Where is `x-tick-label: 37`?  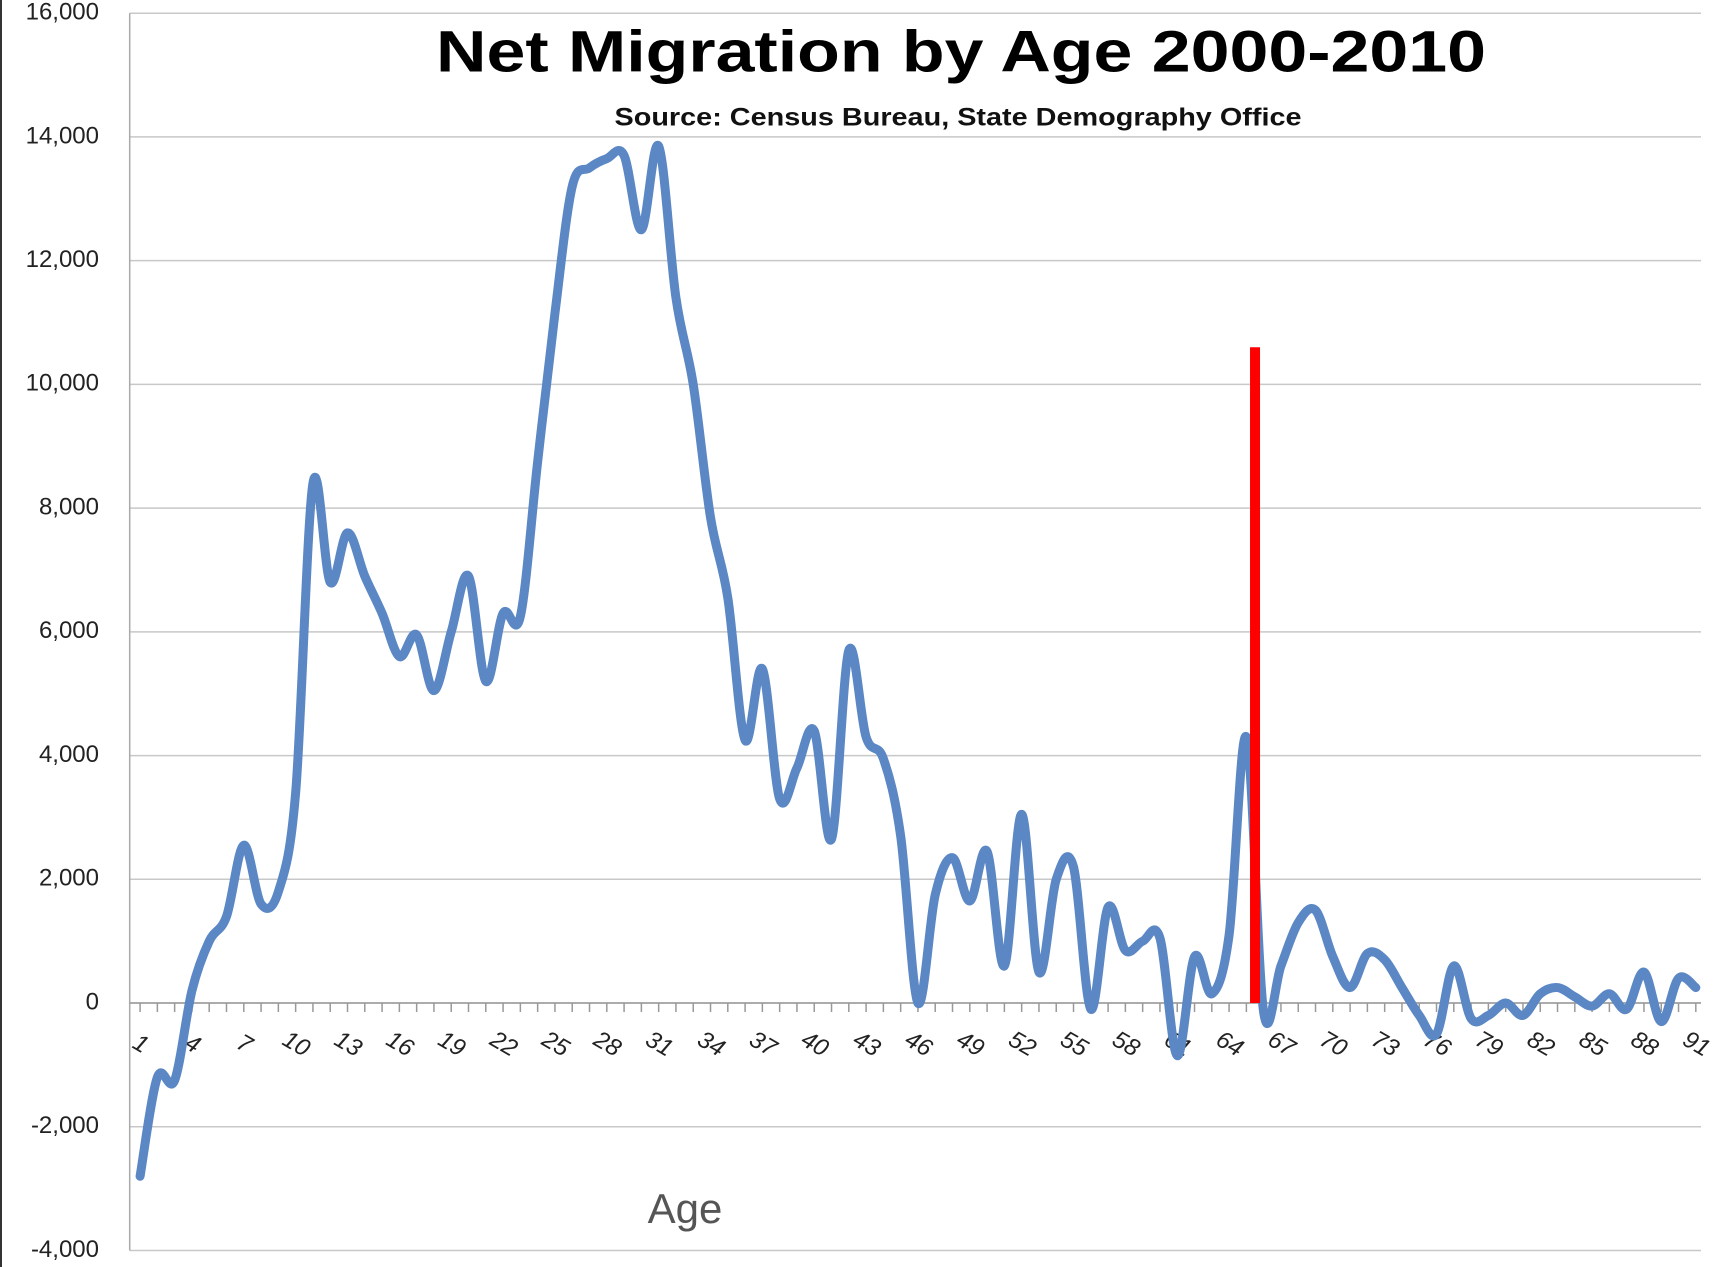 x-tick-label: 37 is located at coordinates (764, 1045).